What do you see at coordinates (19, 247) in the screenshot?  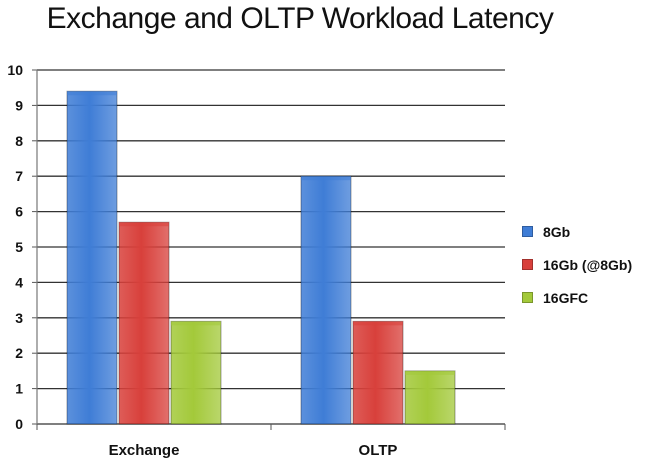 I see `y-tick-label: 5` at bounding box center [19, 247].